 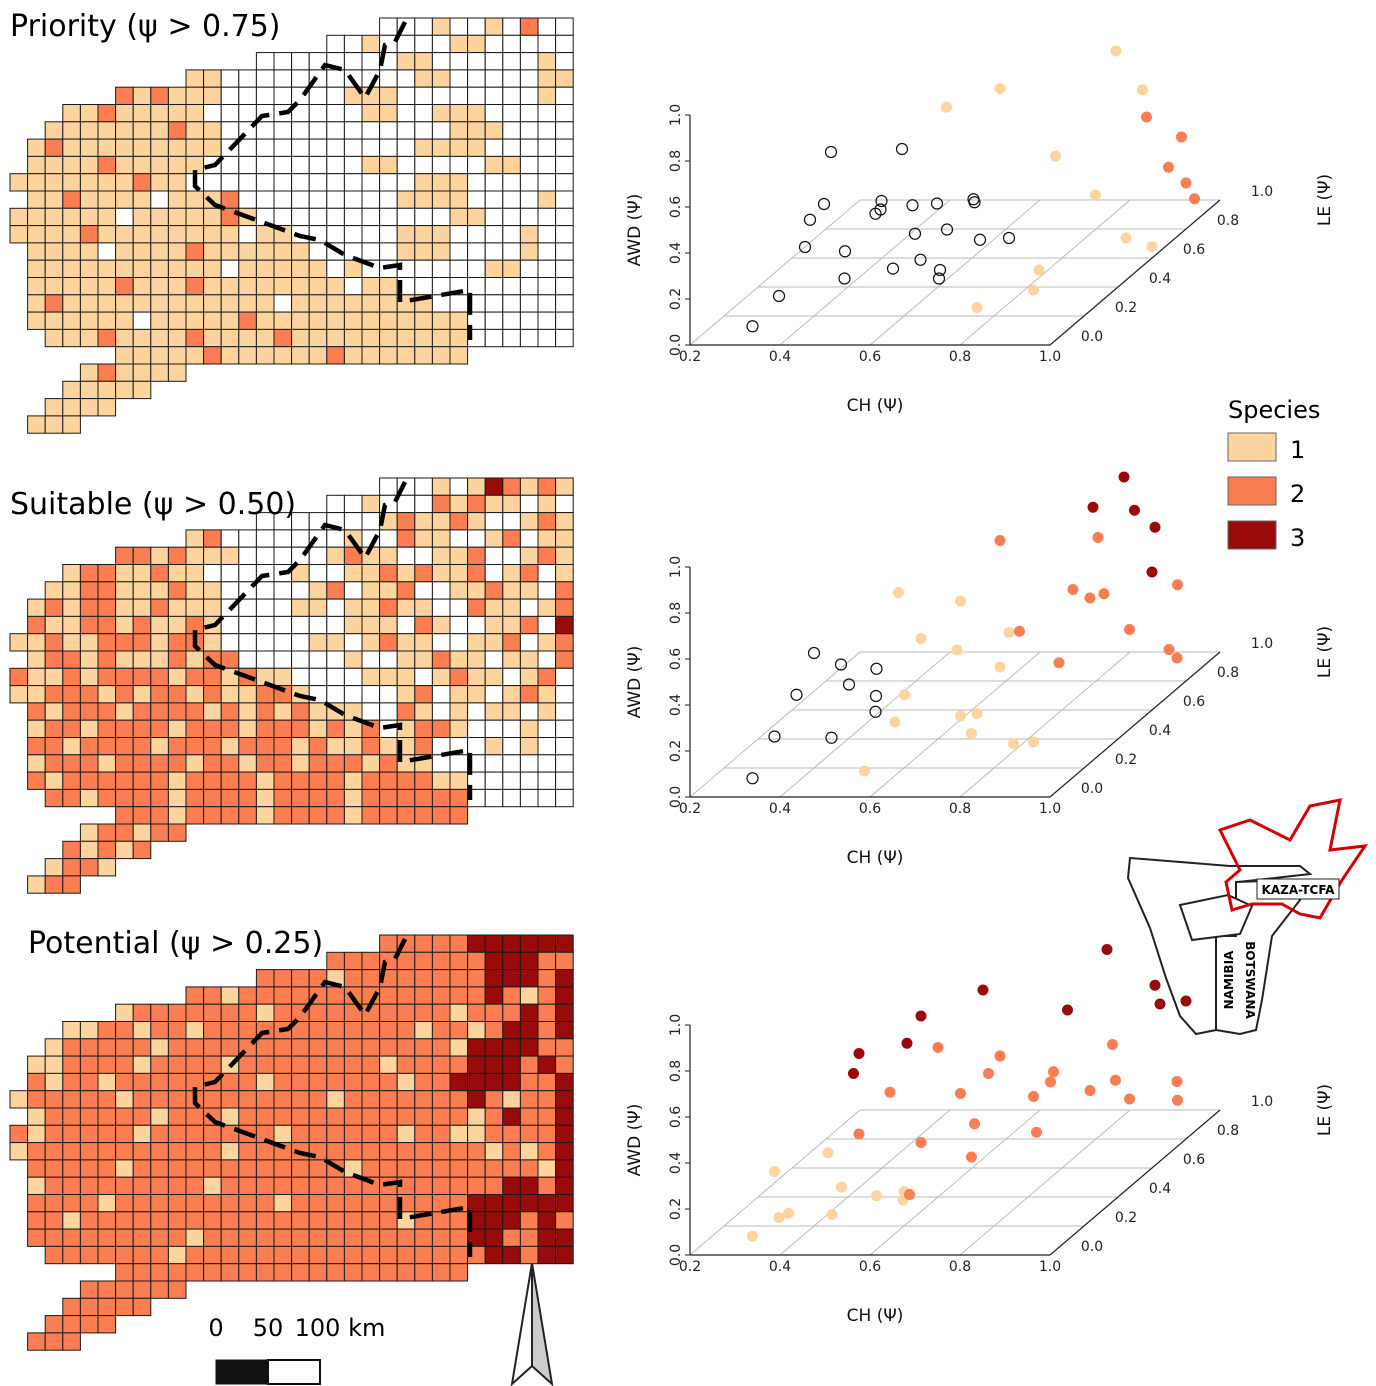 I want to click on map-title: Priority (ψ > 0.75), so click(x=145, y=26).